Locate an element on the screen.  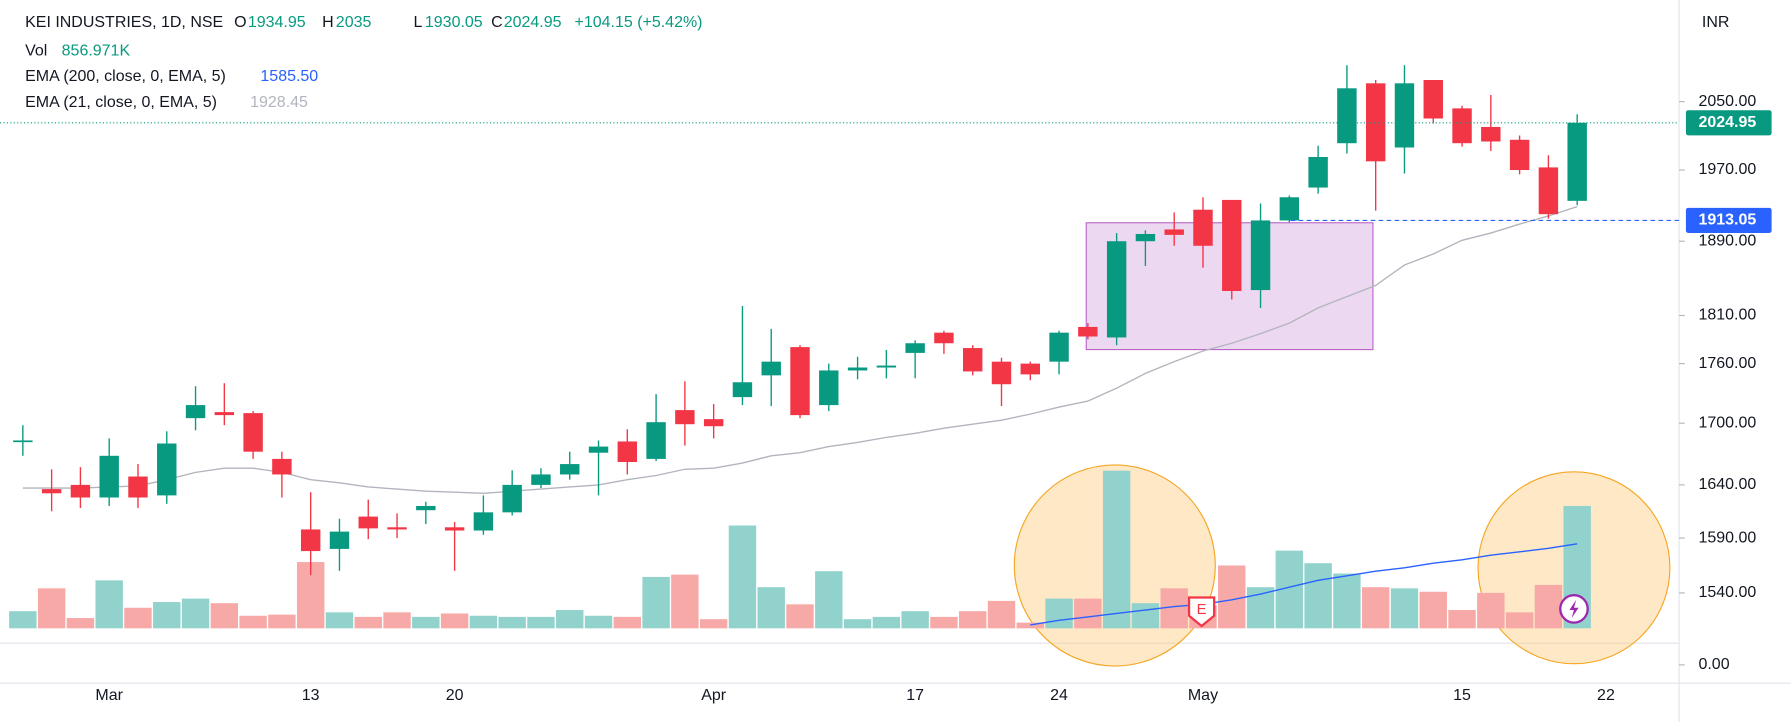
x-tick-label: 20 is located at coordinates (455, 695).